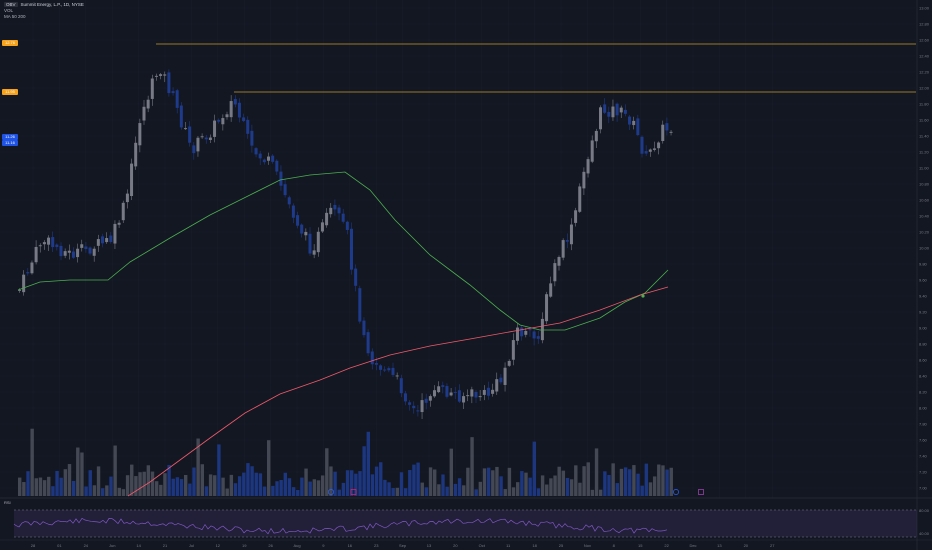  I want to click on time-axis-label: Jul, so click(191, 545).